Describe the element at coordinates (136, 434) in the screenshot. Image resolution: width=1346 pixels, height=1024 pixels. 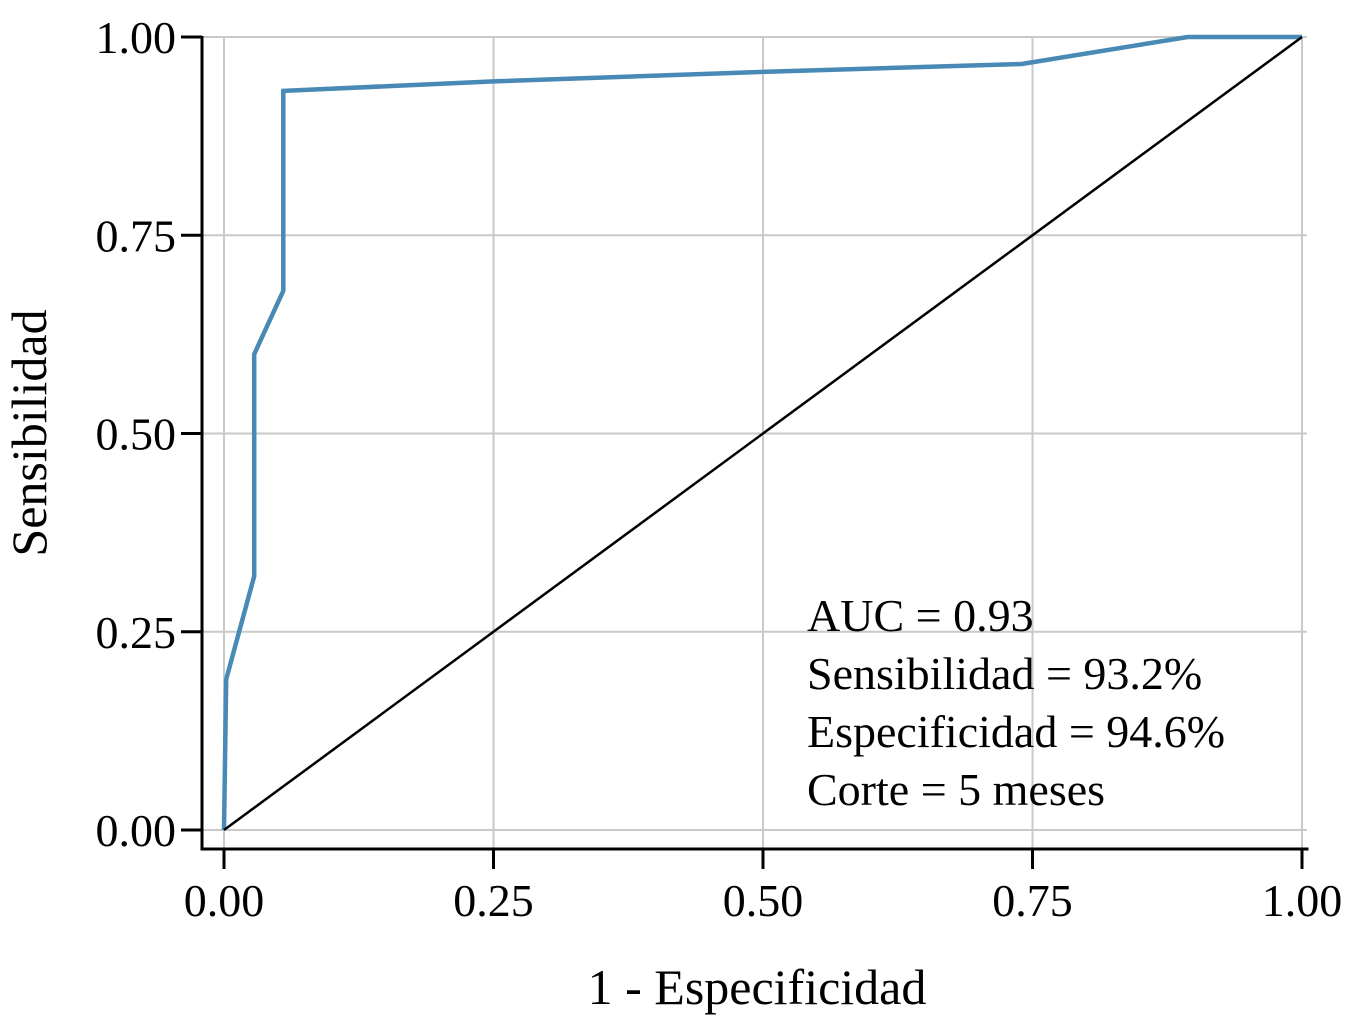
I see `y-tick-label-0.50: 0.50` at that location.